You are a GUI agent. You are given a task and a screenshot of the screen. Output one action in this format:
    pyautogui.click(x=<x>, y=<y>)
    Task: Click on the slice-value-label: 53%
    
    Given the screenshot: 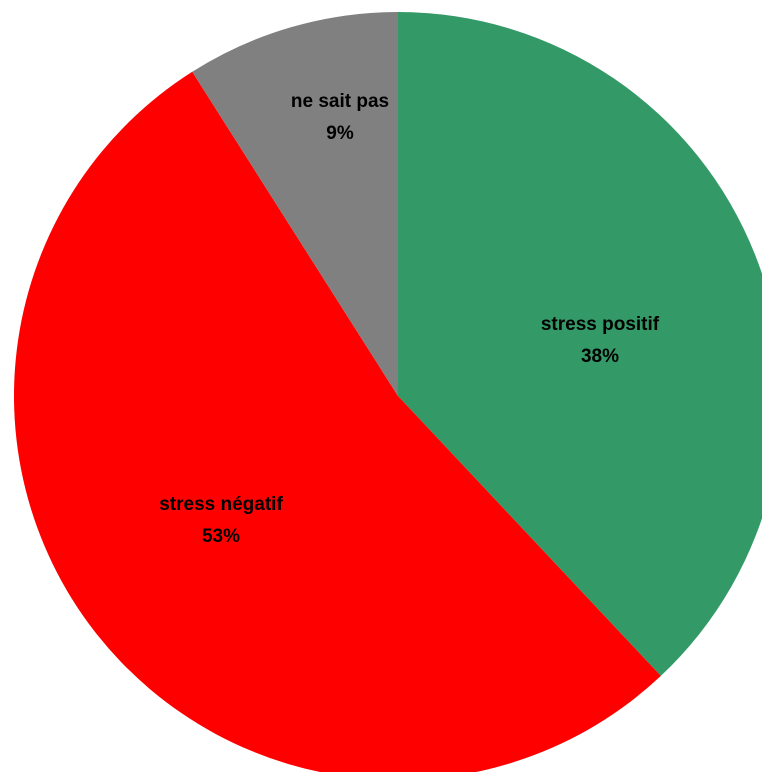 What is the action you would take?
    pyautogui.click(x=221, y=536)
    